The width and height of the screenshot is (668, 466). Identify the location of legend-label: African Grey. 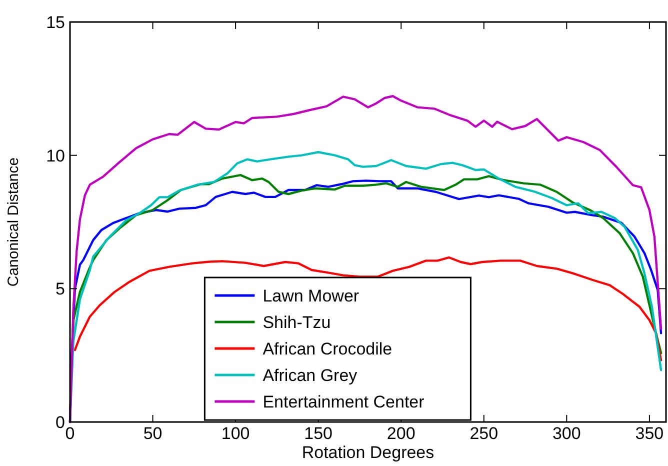
(310, 375).